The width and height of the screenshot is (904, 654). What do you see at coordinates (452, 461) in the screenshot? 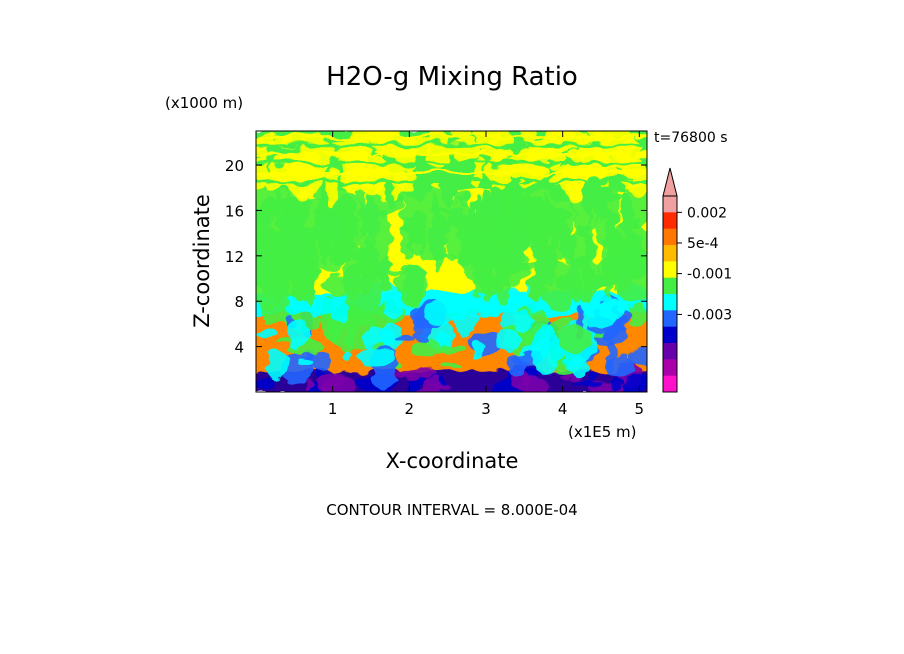
I see `x-axis-label: X-coordinate` at bounding box center [452, 461].